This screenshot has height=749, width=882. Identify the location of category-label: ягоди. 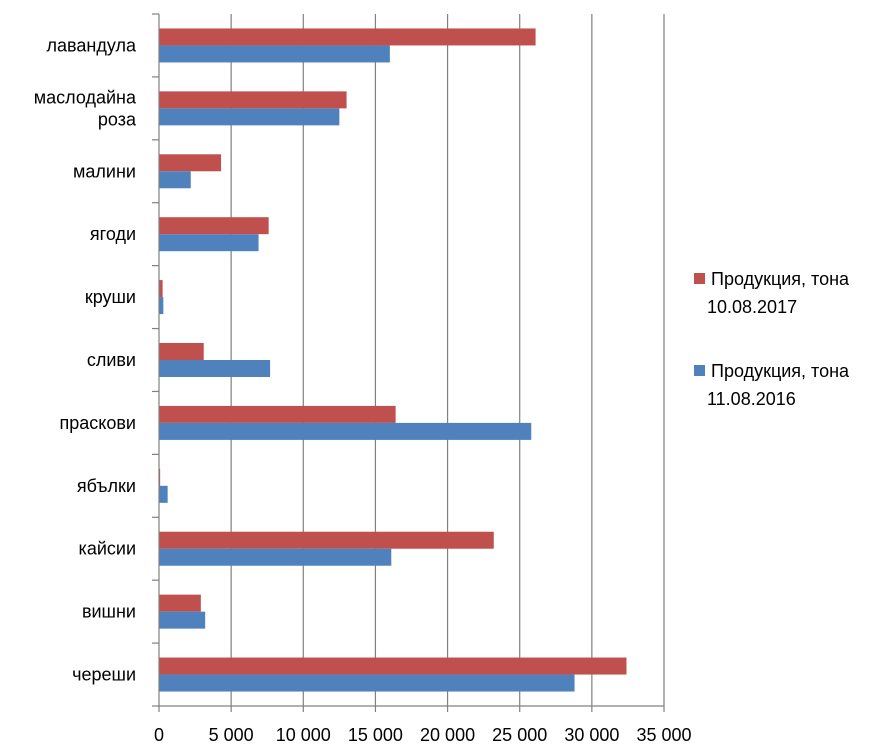
(113, 234).